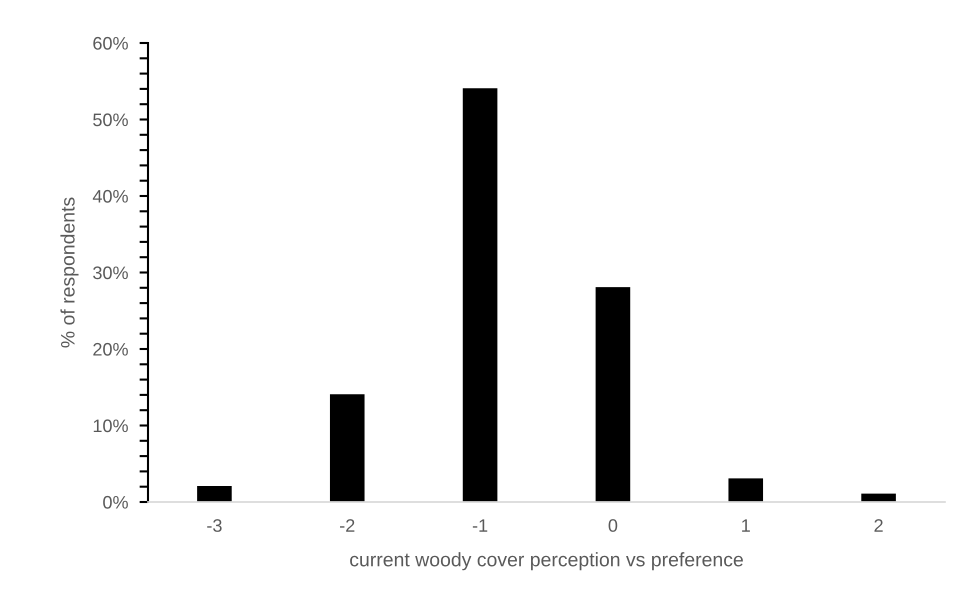 Image resolution: width=957 pixels, height=613 pixels. I want to click on y-tick-label: 60%, so click(110, 43).